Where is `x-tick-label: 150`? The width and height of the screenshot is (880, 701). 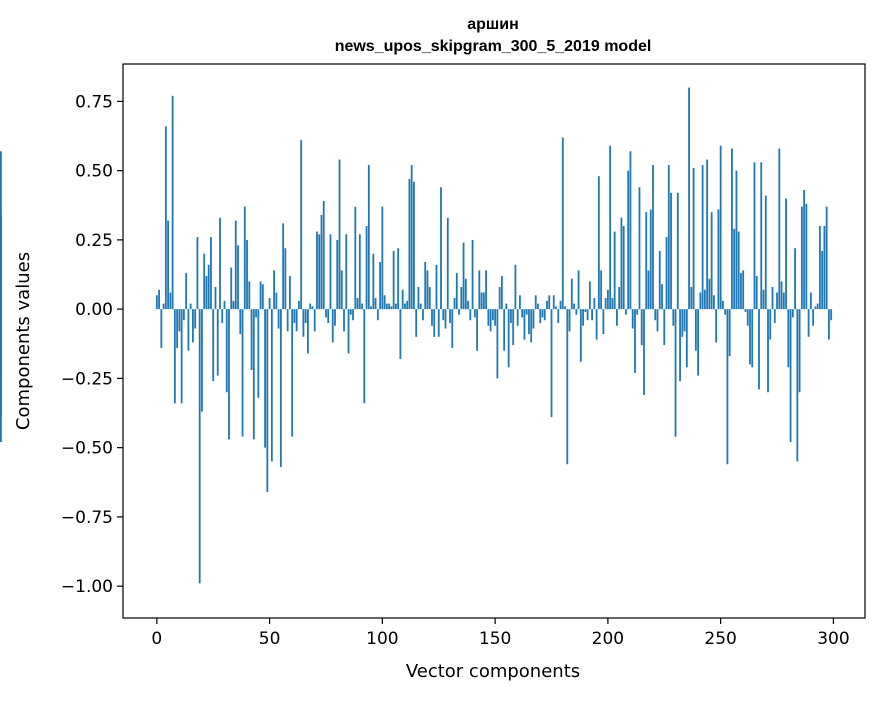 x-tick-label: 150 is located at coordinates (495, 639).